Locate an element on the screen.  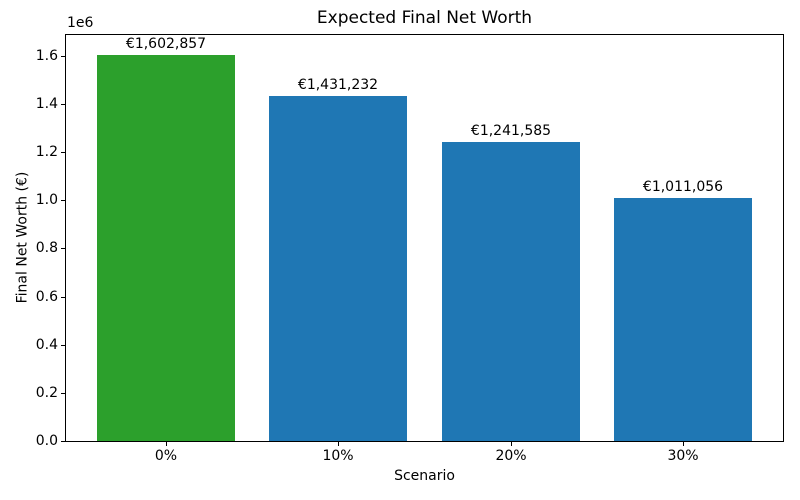
y-tick-label: 1.0 is located at coordinates (46, 200).